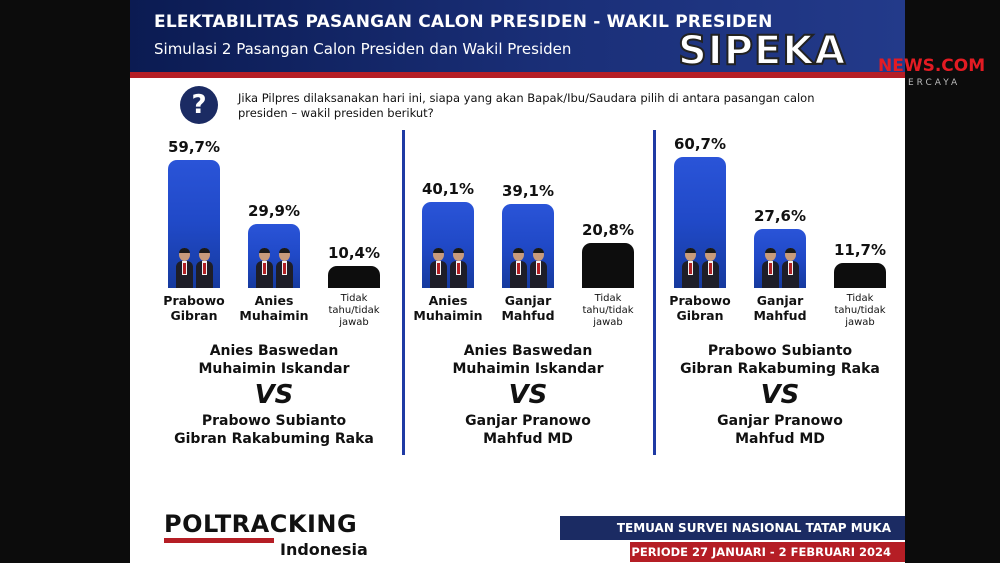 This screenshot has width=1000, height=563. Describe the element at coordinates (700, 144) in the screenshot. I see `data-label: 60,7%` at that location.